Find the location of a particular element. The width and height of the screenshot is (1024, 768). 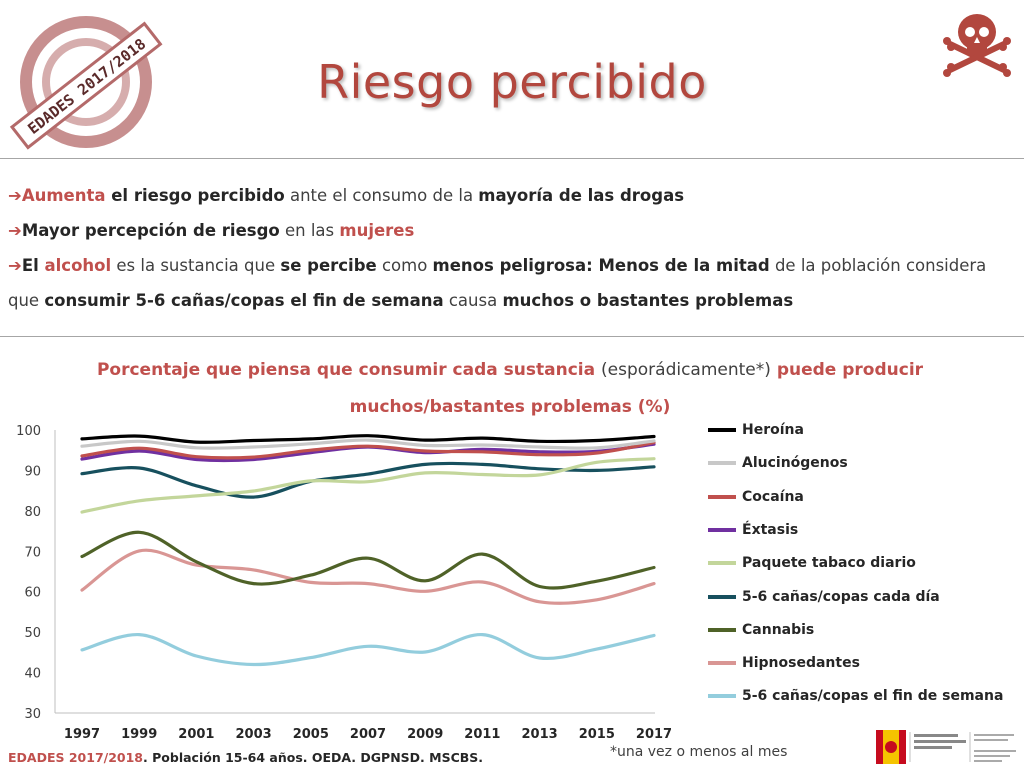

x-tick-label: 2003 is located at coordinates (254, 734).